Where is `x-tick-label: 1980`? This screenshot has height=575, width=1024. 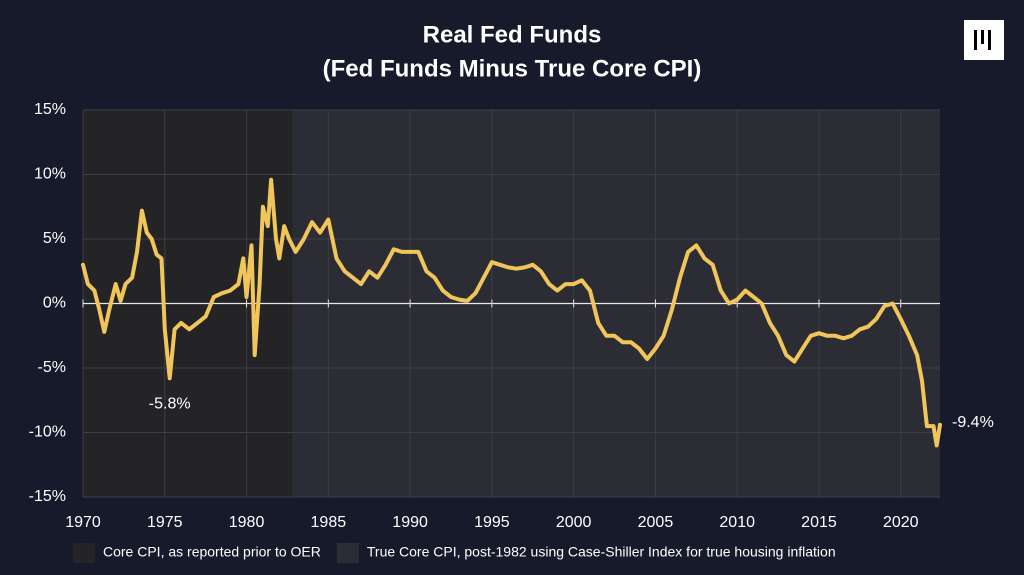 x-tick-label: 1980 is located at coordinates (247, 522).